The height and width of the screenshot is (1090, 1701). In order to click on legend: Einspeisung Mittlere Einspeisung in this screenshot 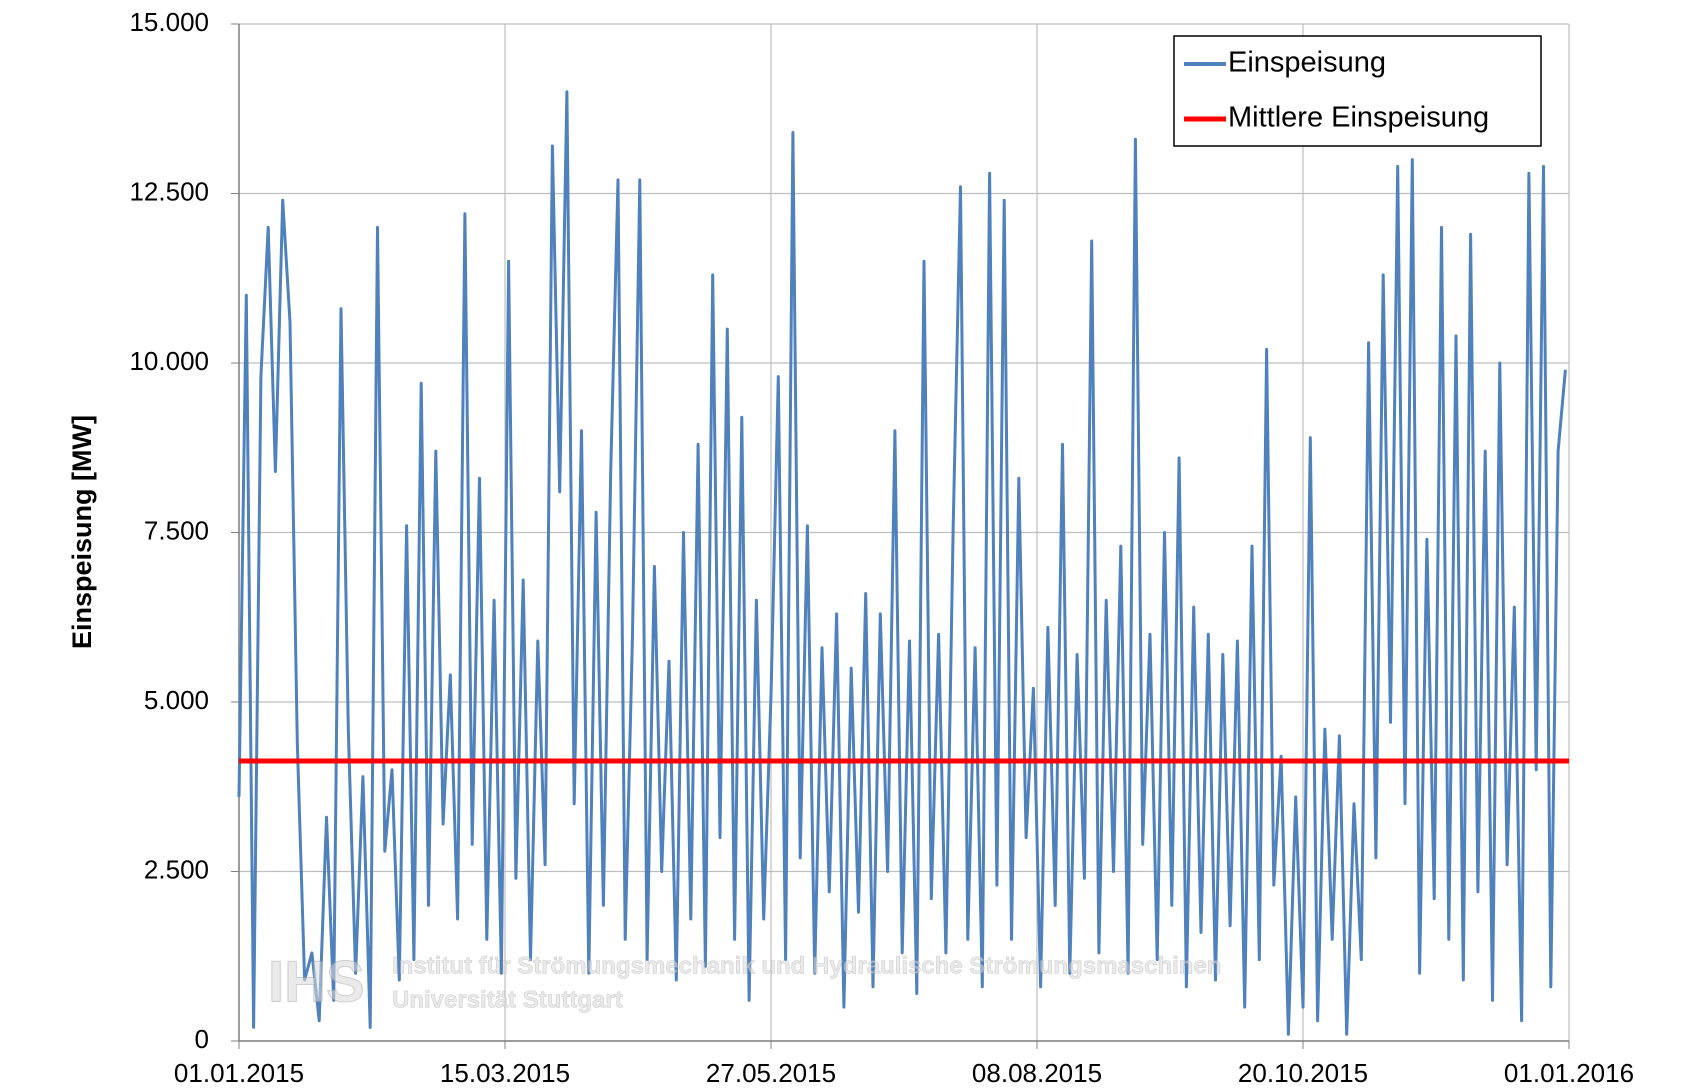, I will do `click(1357, 91)`.